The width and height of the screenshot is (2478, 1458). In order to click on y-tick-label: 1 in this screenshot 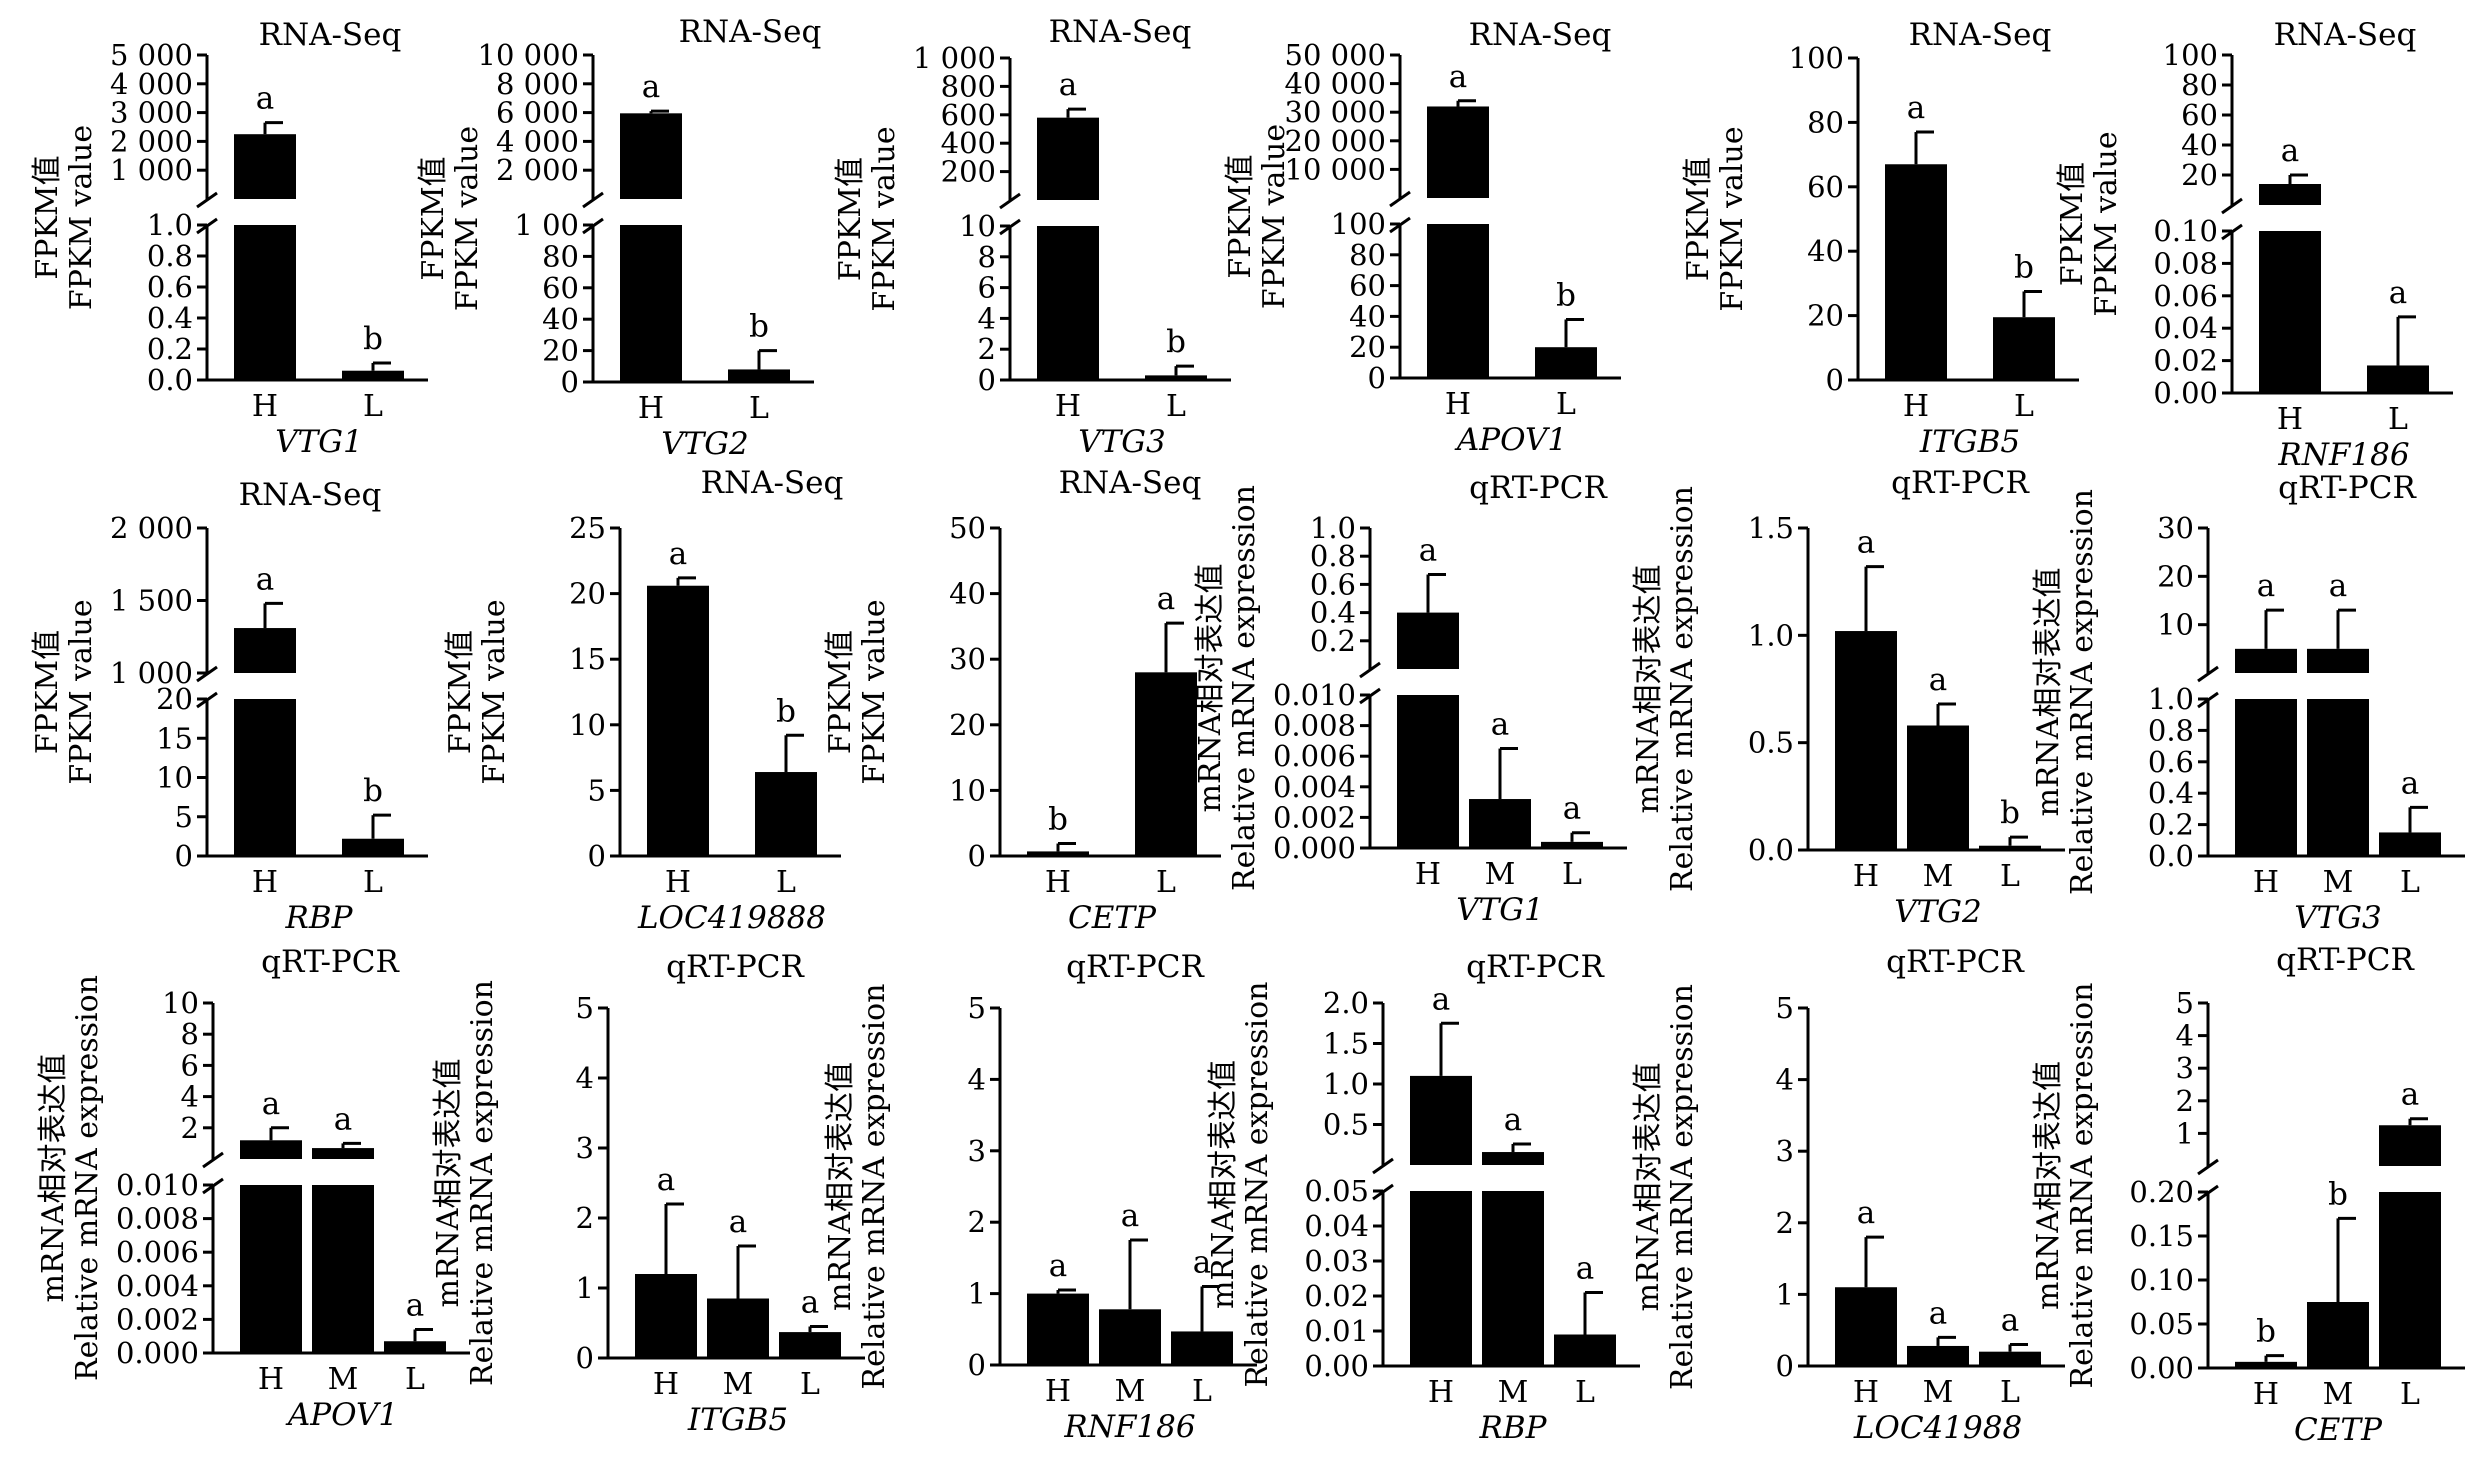, I will do `click(1785, 1294)`.